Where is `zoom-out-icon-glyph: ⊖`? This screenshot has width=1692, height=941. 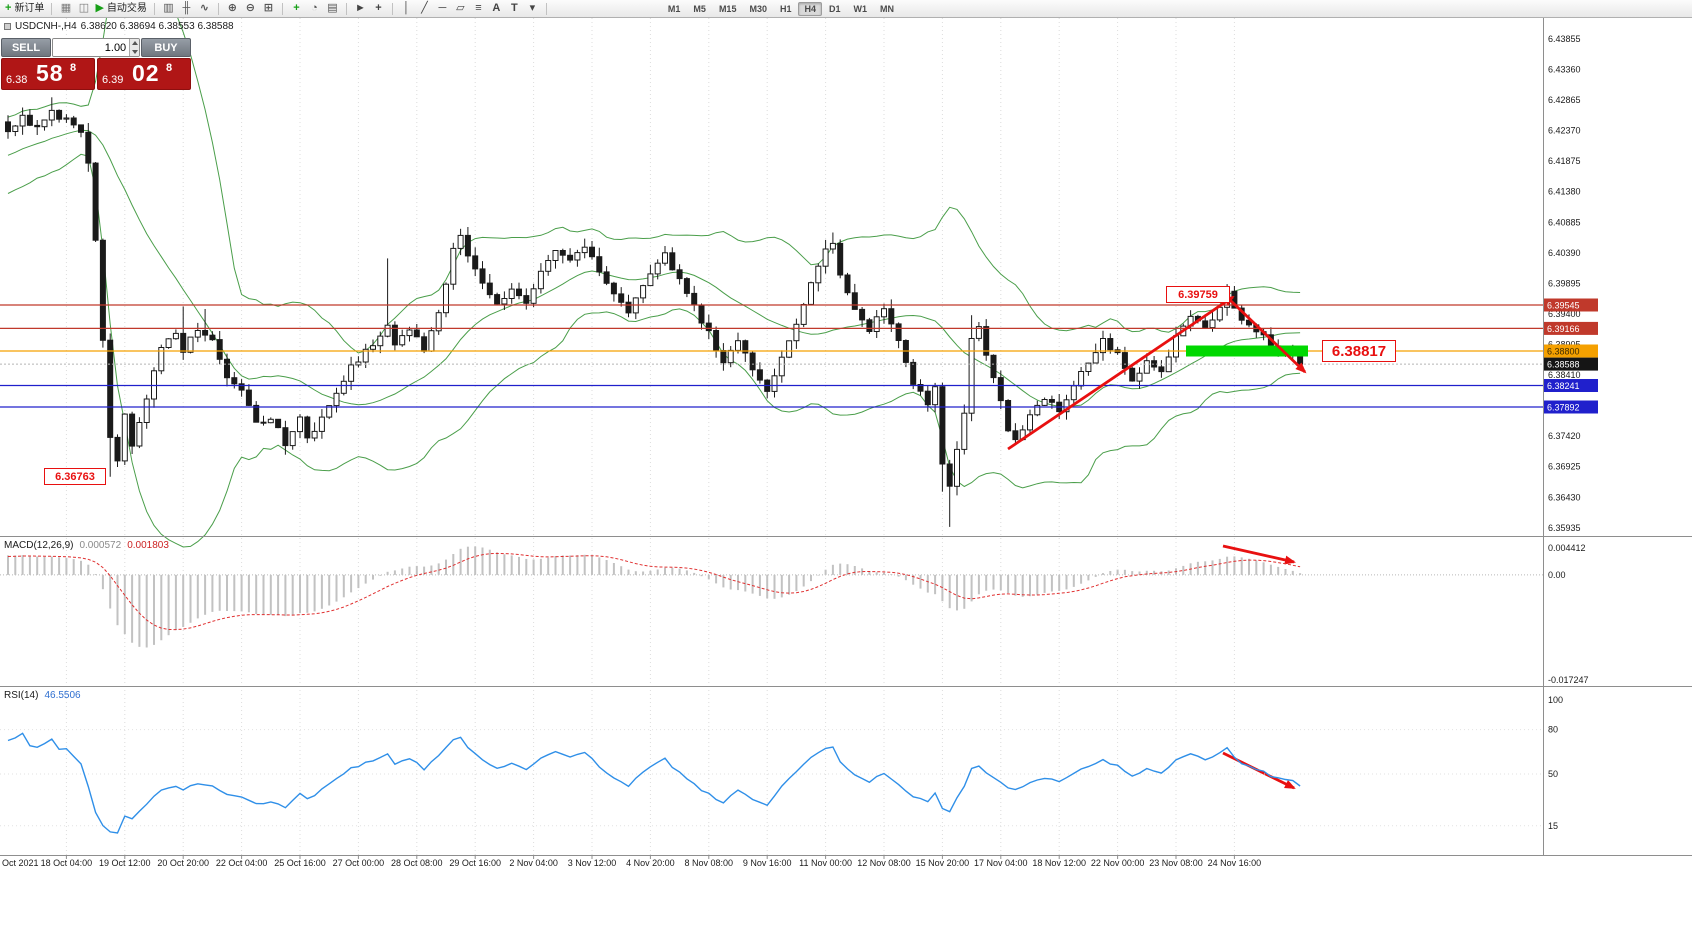
zoom-out-icon-glyph: ⊖ is located at coordinates (250, 8).